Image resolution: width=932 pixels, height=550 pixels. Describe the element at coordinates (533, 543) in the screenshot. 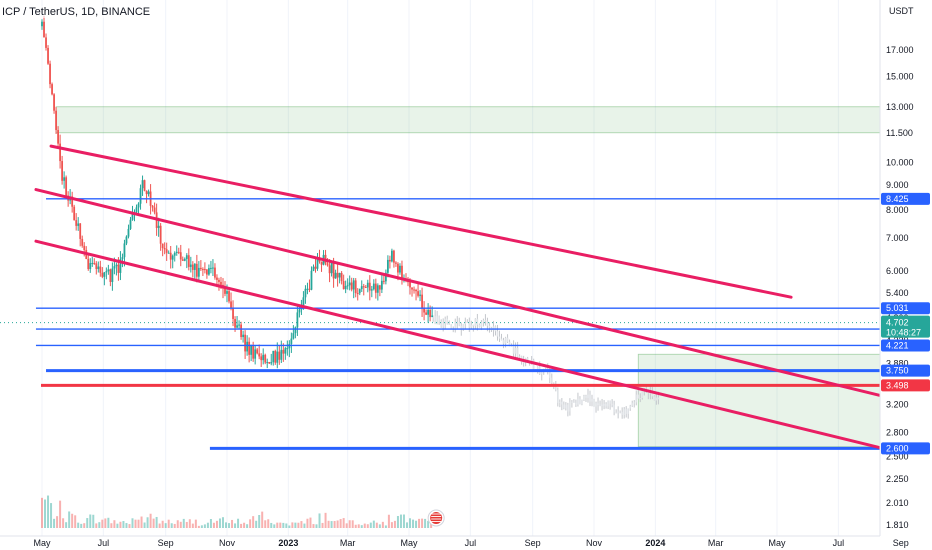

I see `time-tick-label: Sep` at that location.